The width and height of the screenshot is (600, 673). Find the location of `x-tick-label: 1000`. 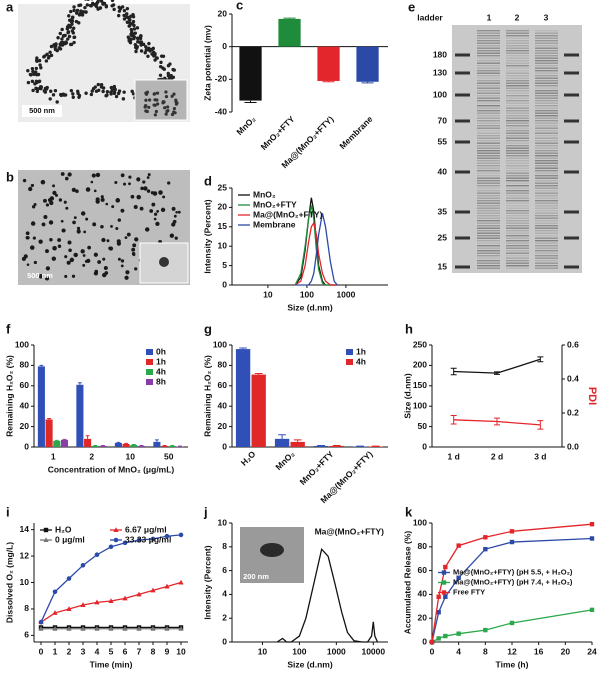

x-tick-label: 1000 is located at coordinates (336, 651).